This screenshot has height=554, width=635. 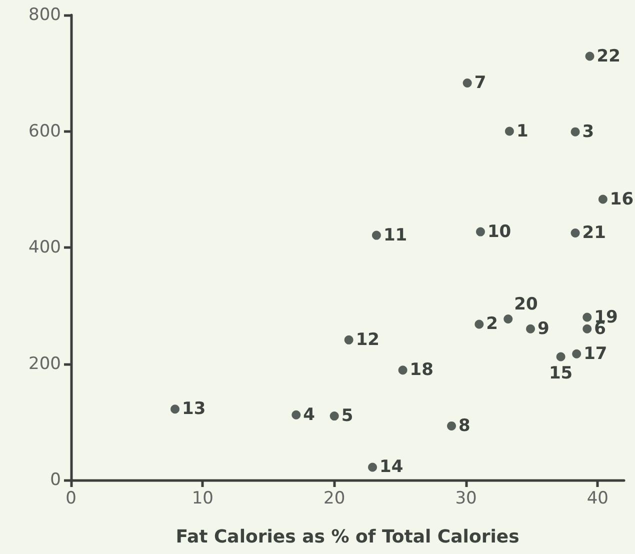 I want to click on annotation: 5, so click(x=347, y=416).